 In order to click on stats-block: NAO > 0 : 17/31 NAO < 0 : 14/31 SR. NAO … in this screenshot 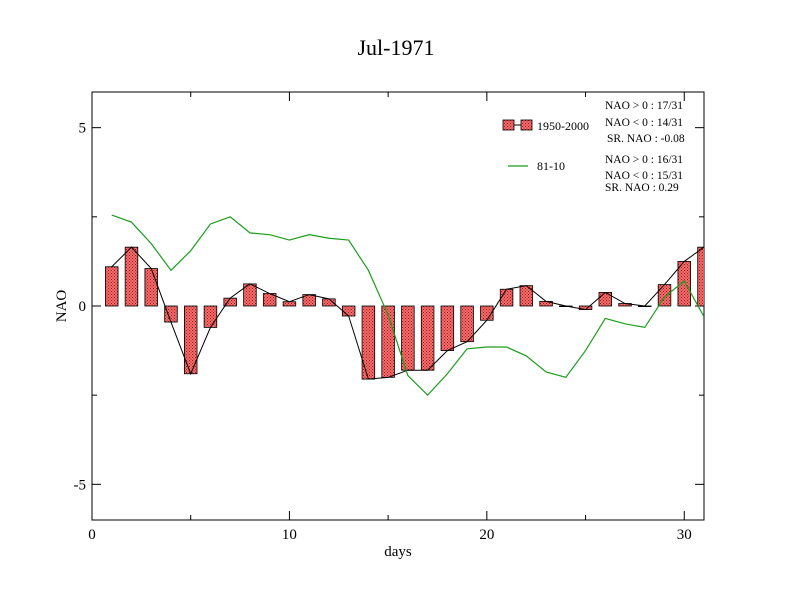, I will do `click(645, 147)`.